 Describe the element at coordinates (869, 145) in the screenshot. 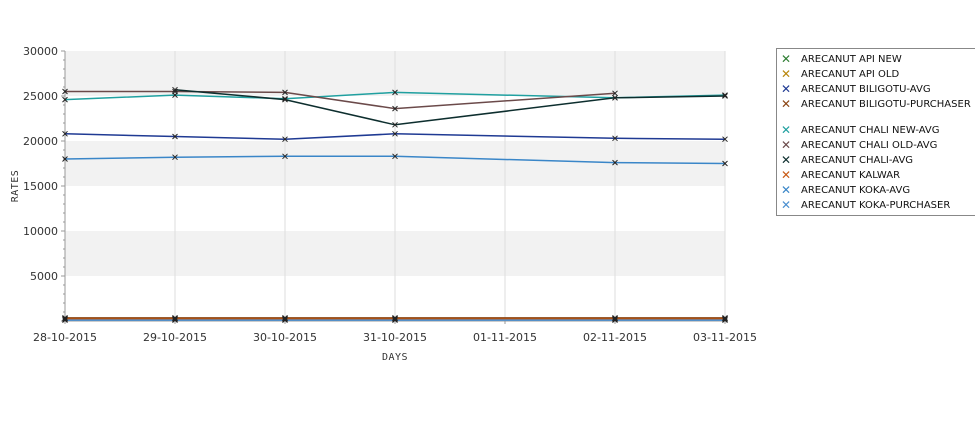

I see `legend-label: ARECANUT CHALI OLD-AVG` at that location.